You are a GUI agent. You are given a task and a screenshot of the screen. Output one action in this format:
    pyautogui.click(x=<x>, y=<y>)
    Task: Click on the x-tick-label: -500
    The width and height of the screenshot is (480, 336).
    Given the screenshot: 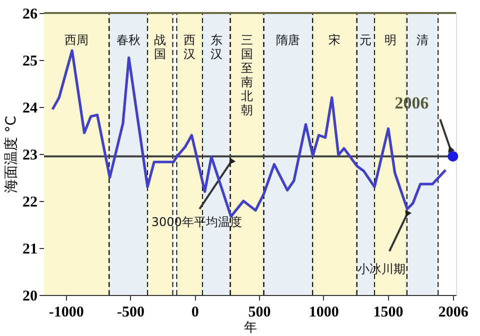 What is the action you would take?
    pyautogui.click(x=131, y=312)
    